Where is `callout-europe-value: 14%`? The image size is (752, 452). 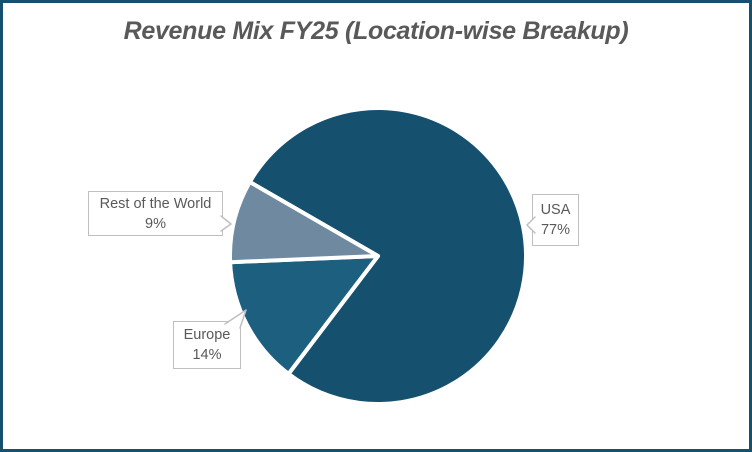
callout-europe-value: 14% is located at coordinates (207, 355).